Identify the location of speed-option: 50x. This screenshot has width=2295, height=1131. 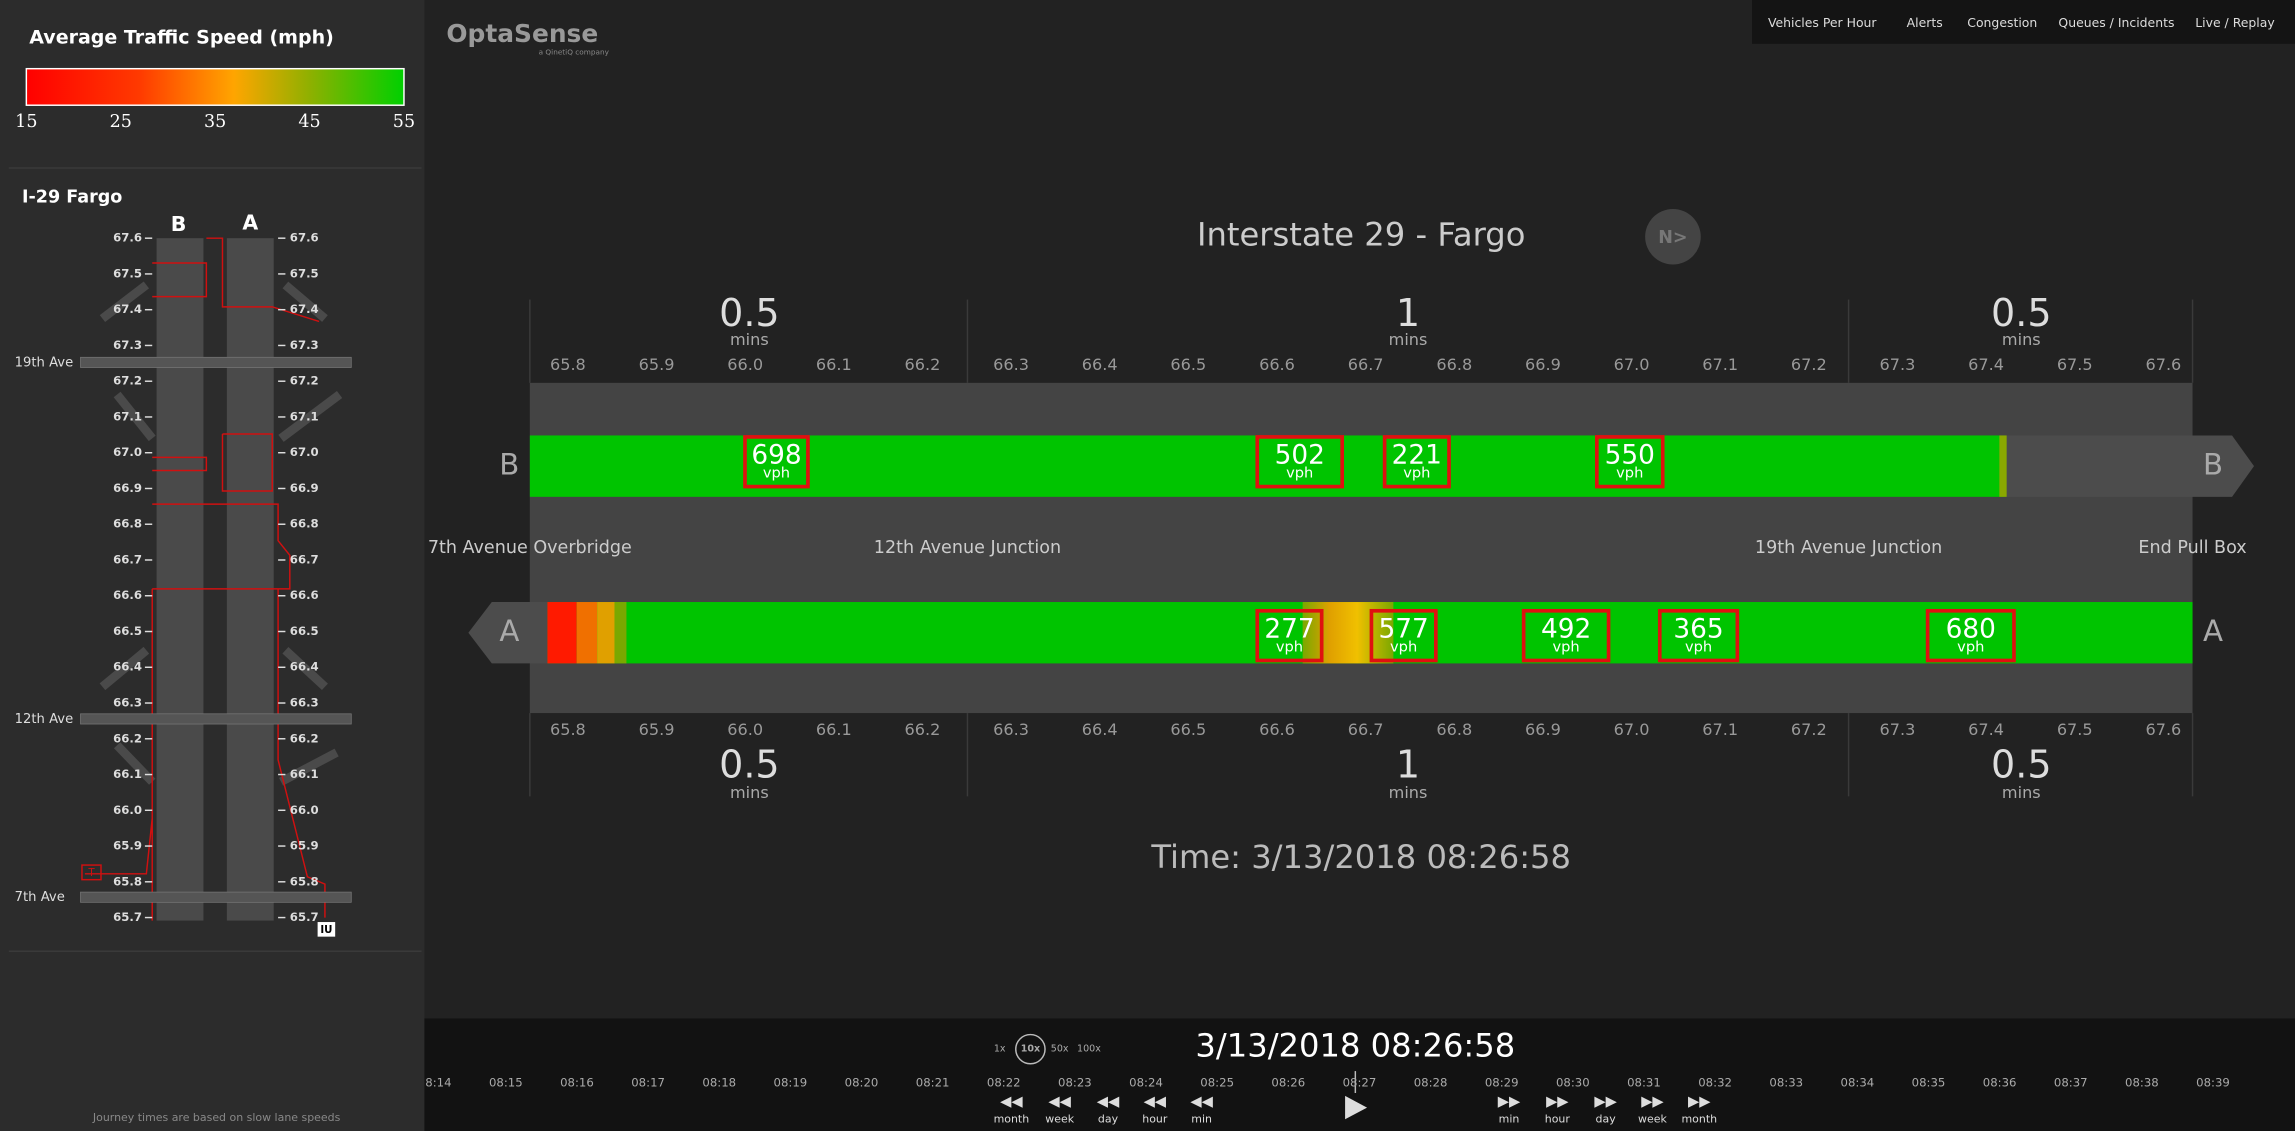
(1060, 1049).